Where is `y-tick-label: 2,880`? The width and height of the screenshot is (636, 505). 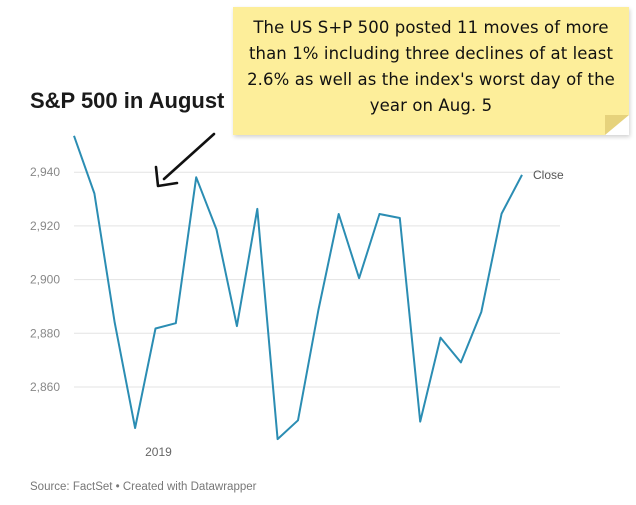 y-tick-label: 2,880 is located at coordinates (45, 333).